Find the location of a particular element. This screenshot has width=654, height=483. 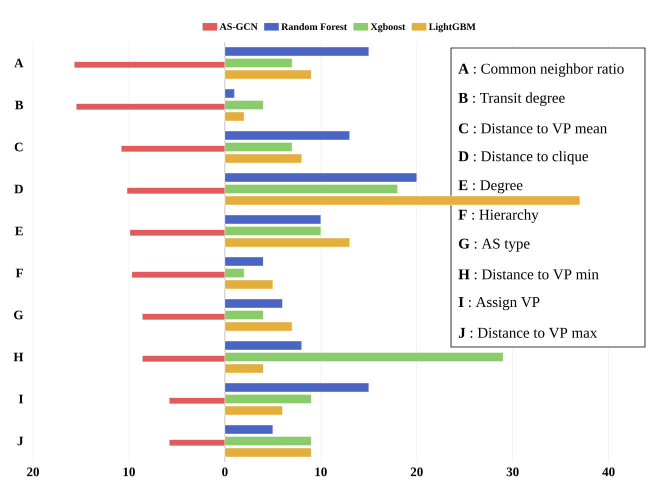

legend-label: LightGBM is located at coordinates (452, 27).